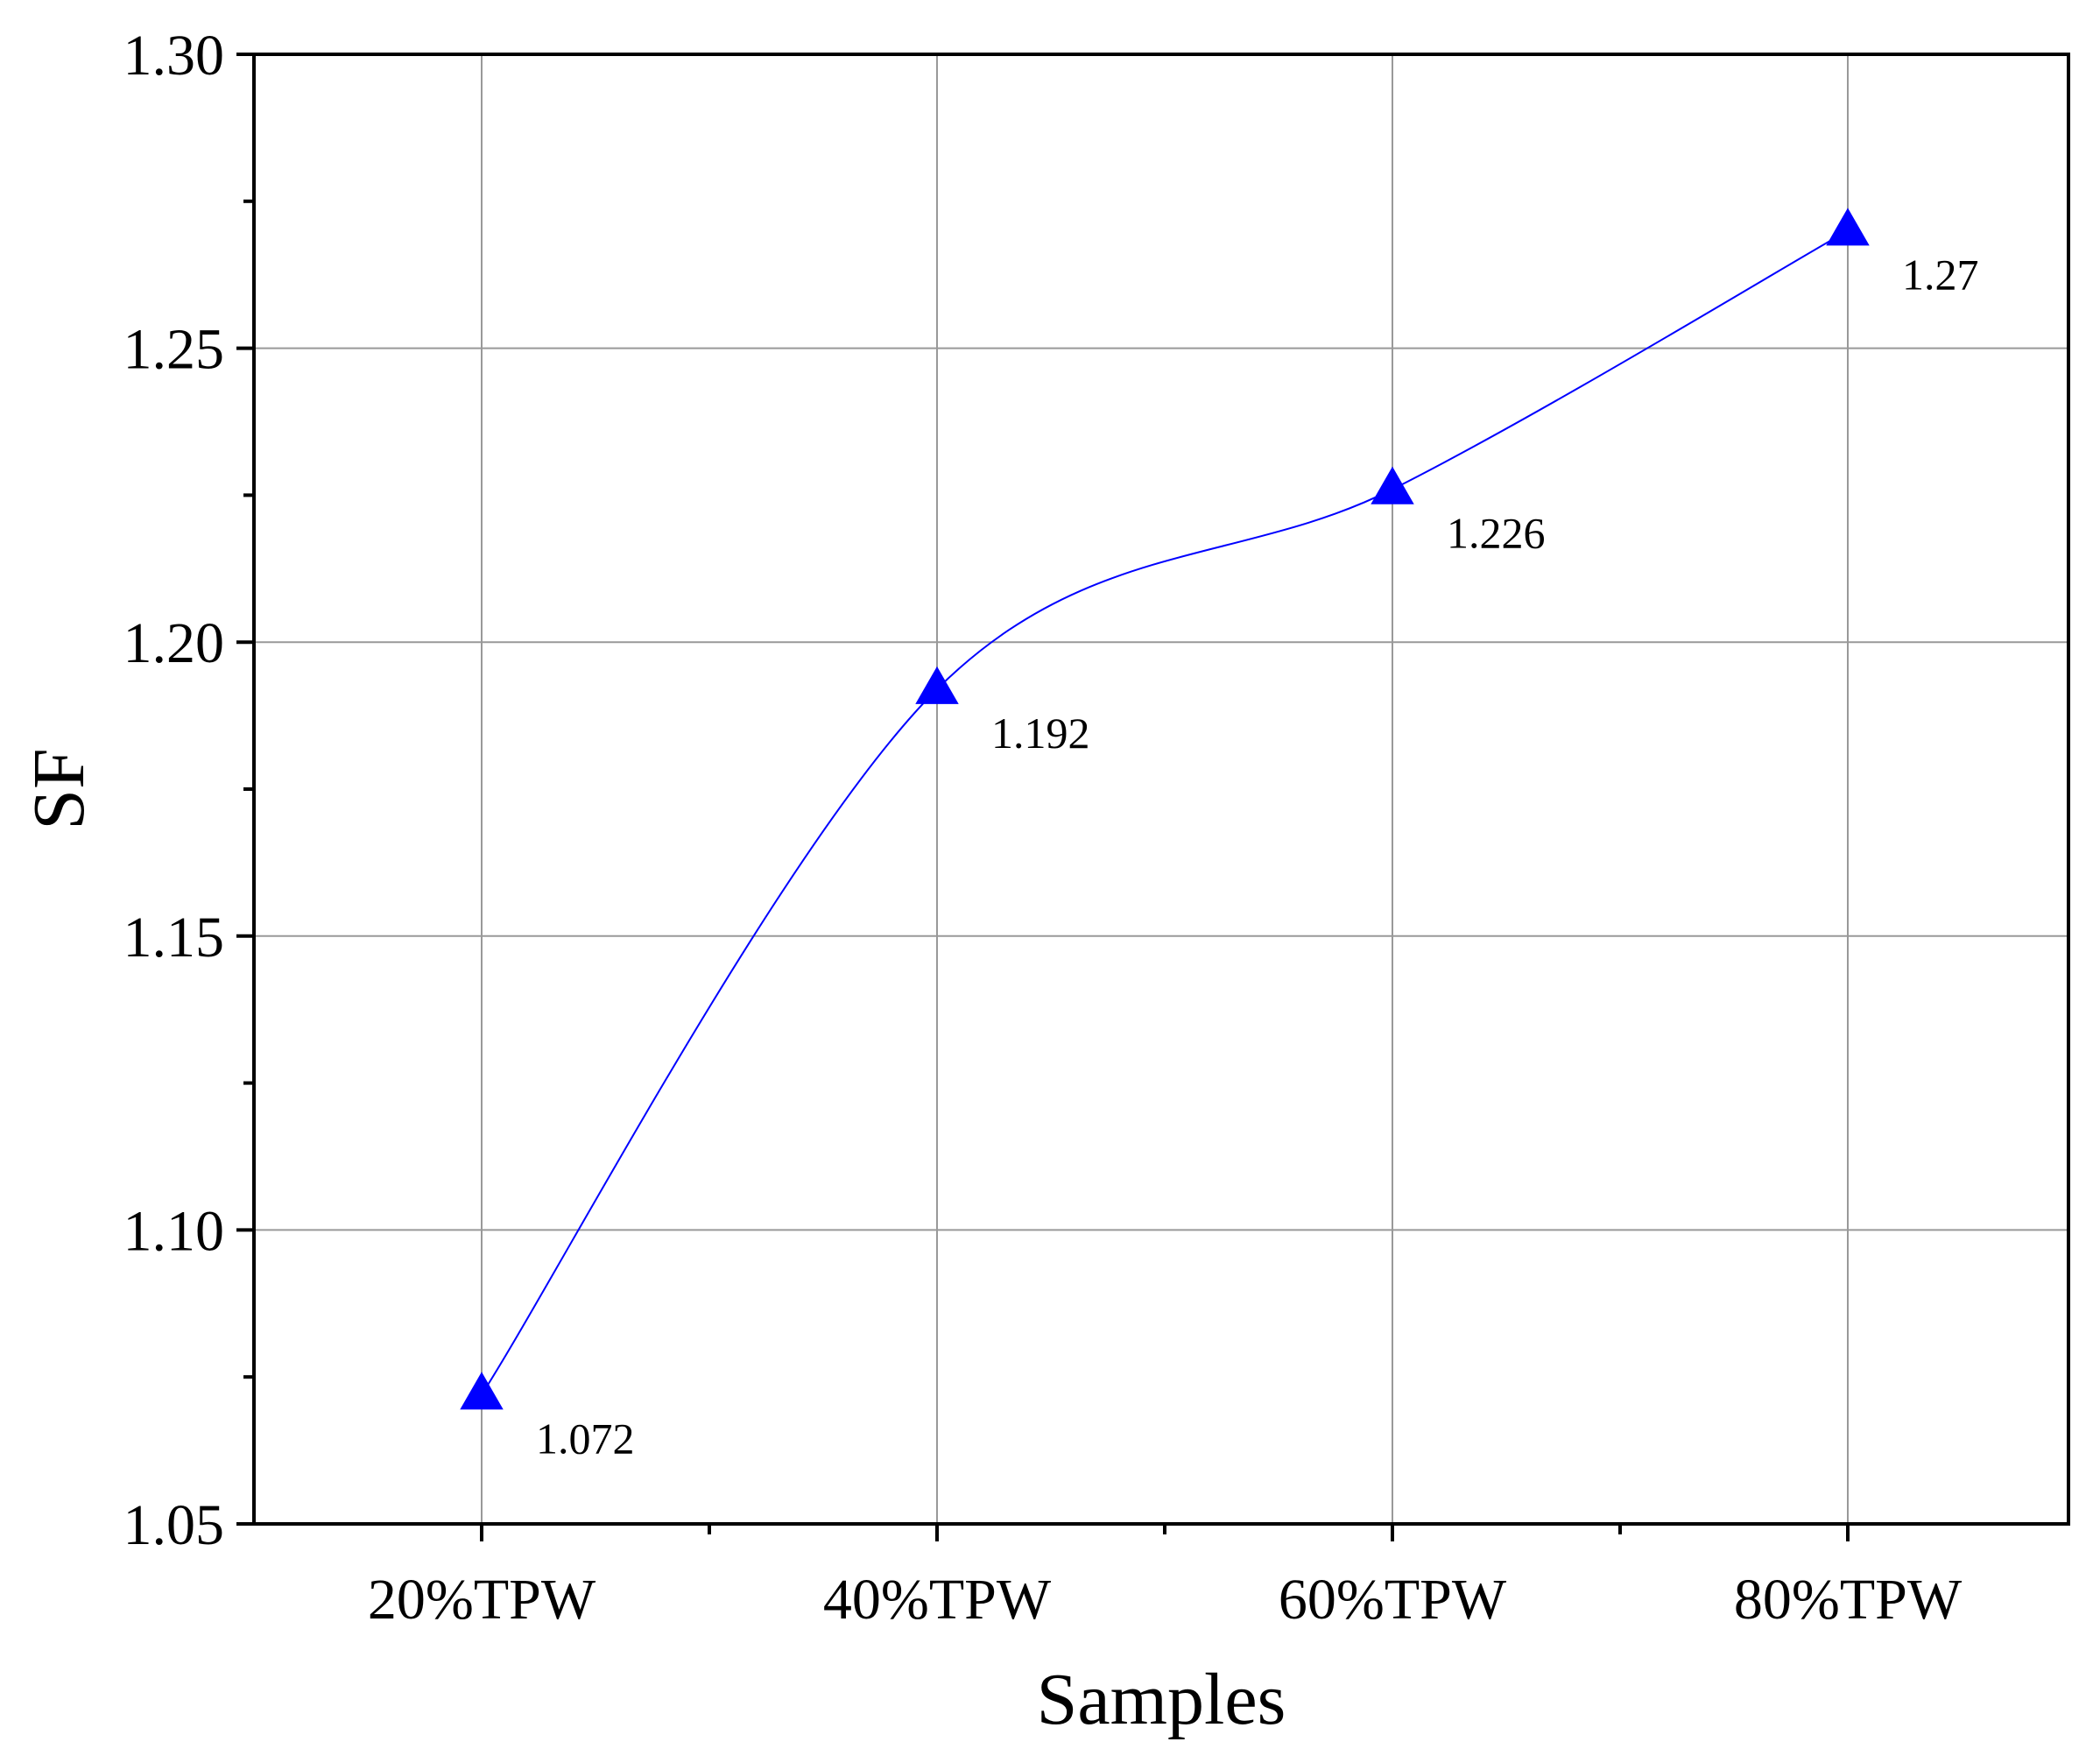 The width and height of the screenshot is (2100, 1763). I want to click on x-tick-label: 20%TPW, so click(482, 1600).